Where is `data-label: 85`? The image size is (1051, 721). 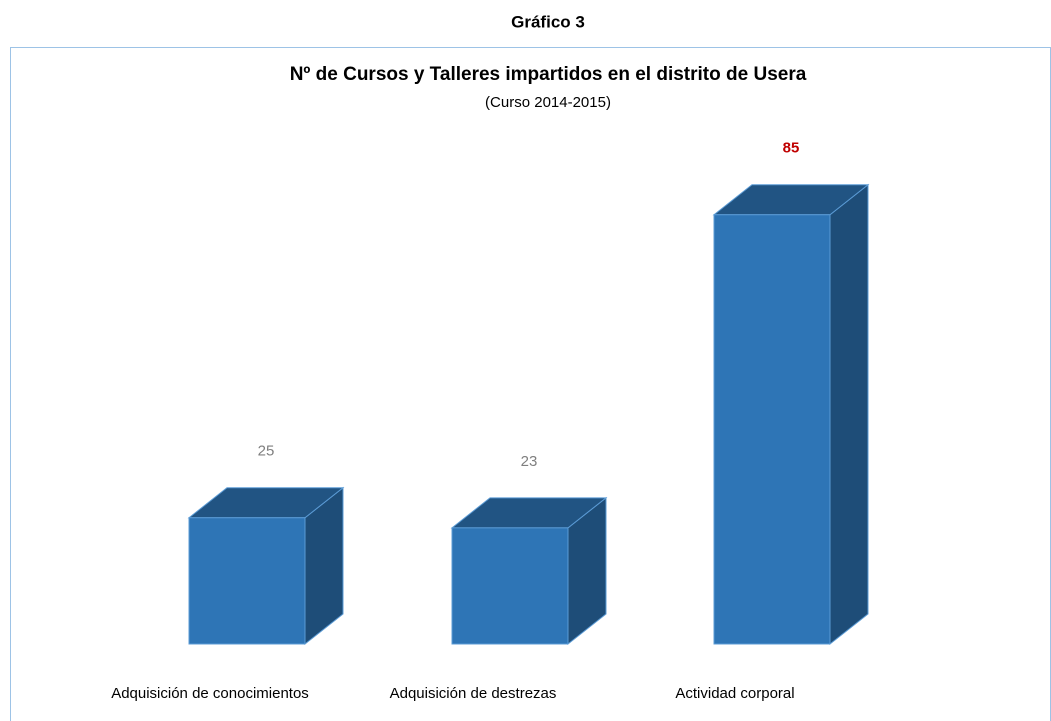 data-label: 85 is located at coordinates (791, 148).